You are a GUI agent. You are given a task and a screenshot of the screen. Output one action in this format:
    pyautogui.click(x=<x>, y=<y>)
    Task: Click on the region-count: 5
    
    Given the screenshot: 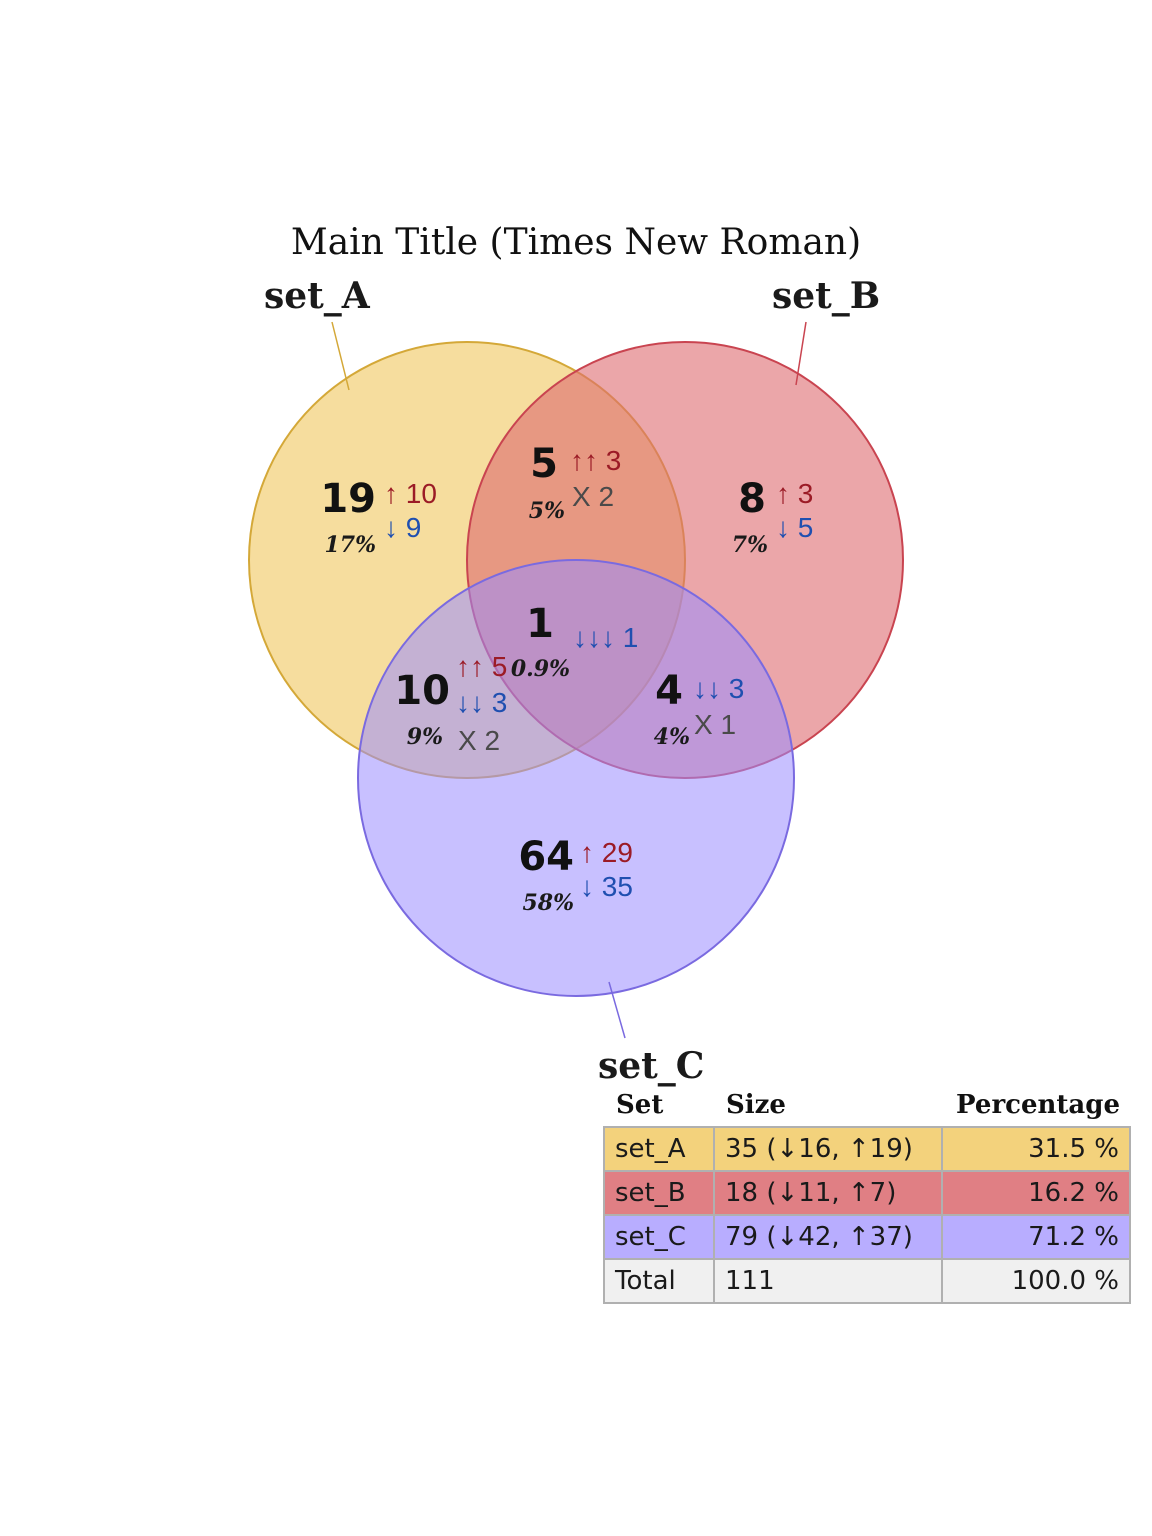 What is the action you would take?
    pyautogui.click(x=544, y=464)
    